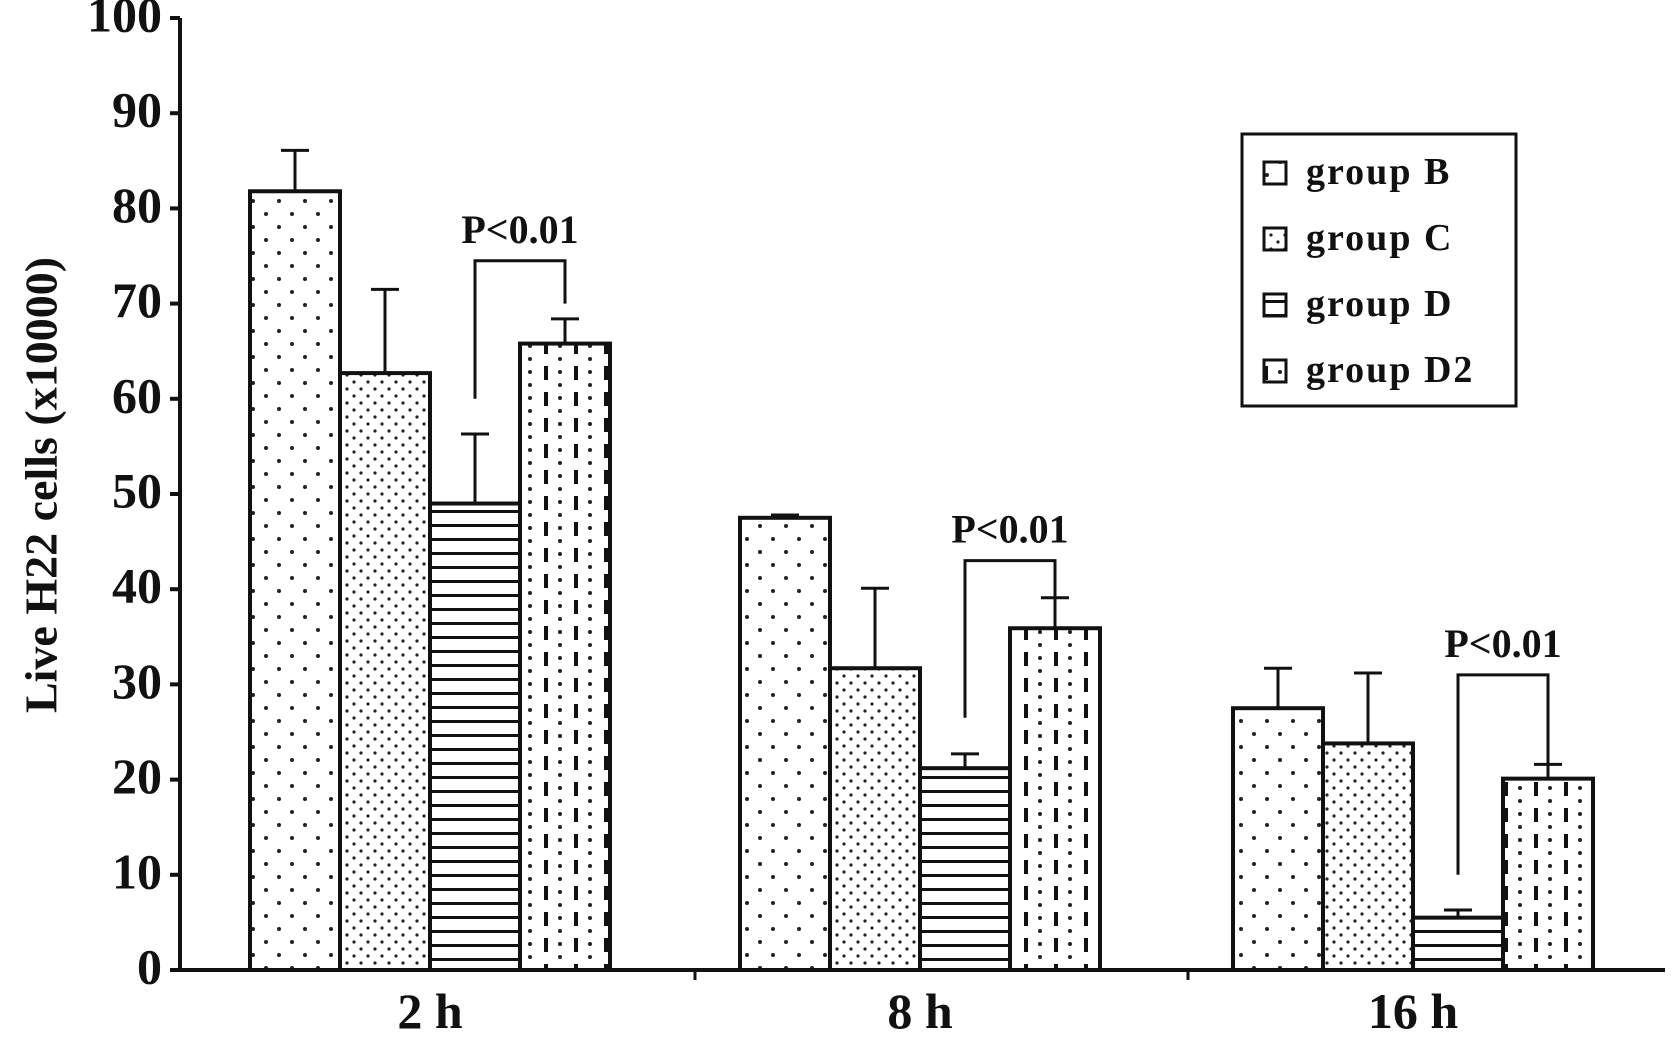  Describe the element at coordinates (920, 1011) in the screenshot. I see `x-category-label: 8 h` at that location.